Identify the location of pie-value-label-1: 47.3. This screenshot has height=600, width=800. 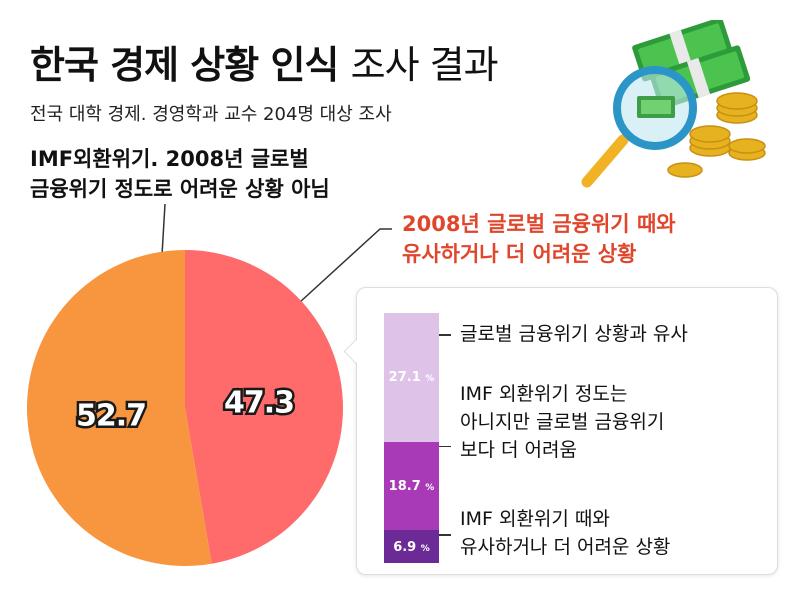
(259, 403).